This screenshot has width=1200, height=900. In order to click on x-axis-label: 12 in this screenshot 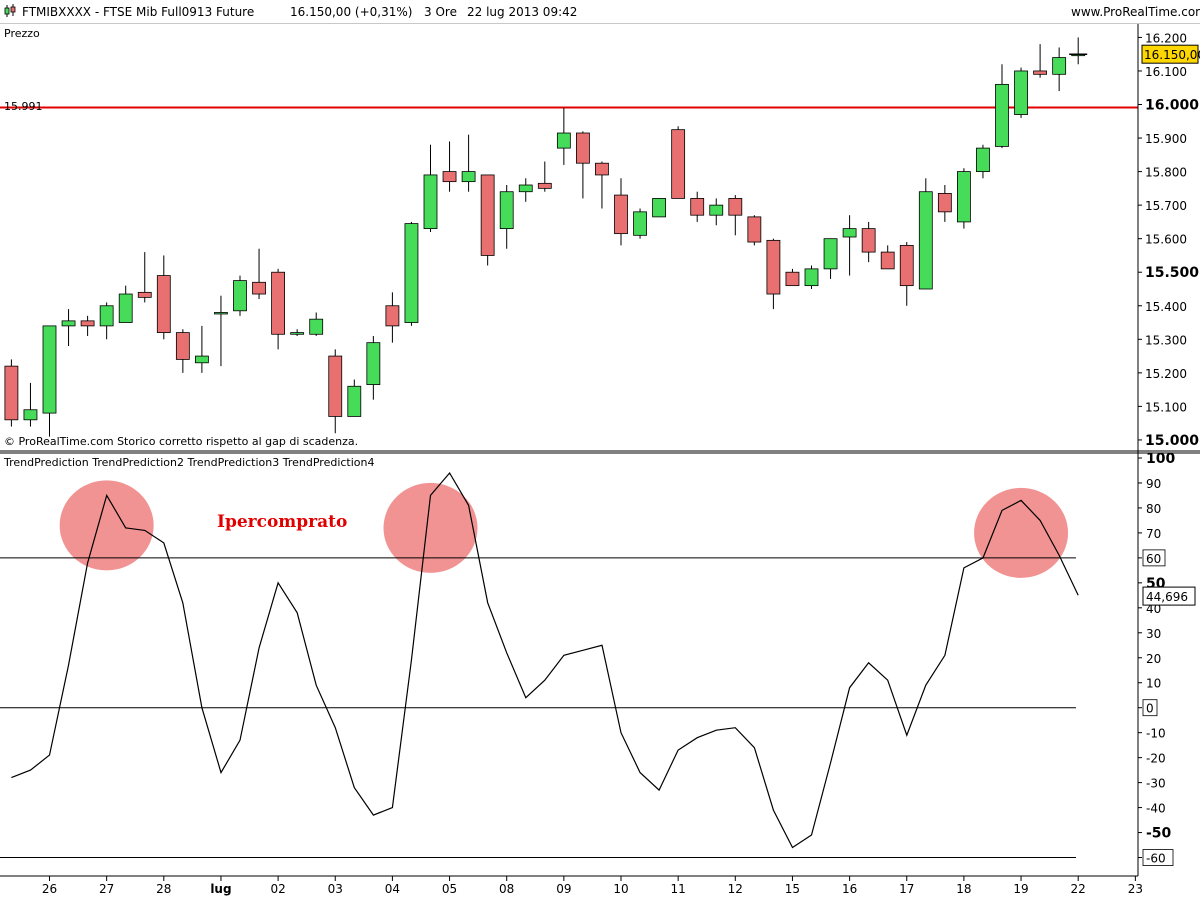, I will do `click(735, 889)`.